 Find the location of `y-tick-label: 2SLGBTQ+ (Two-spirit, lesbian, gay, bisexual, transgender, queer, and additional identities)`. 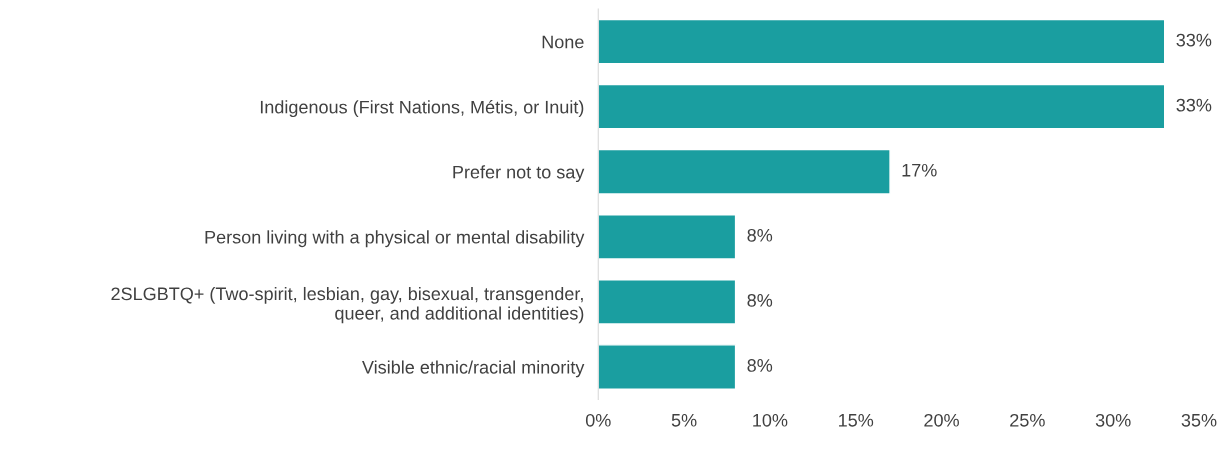

y-tick-label: 2SLGBTQ+ (Two-spirit, lesbian, gay, bisexual, transgender, queer, and additional identities) is located at coordinates (347, 305).